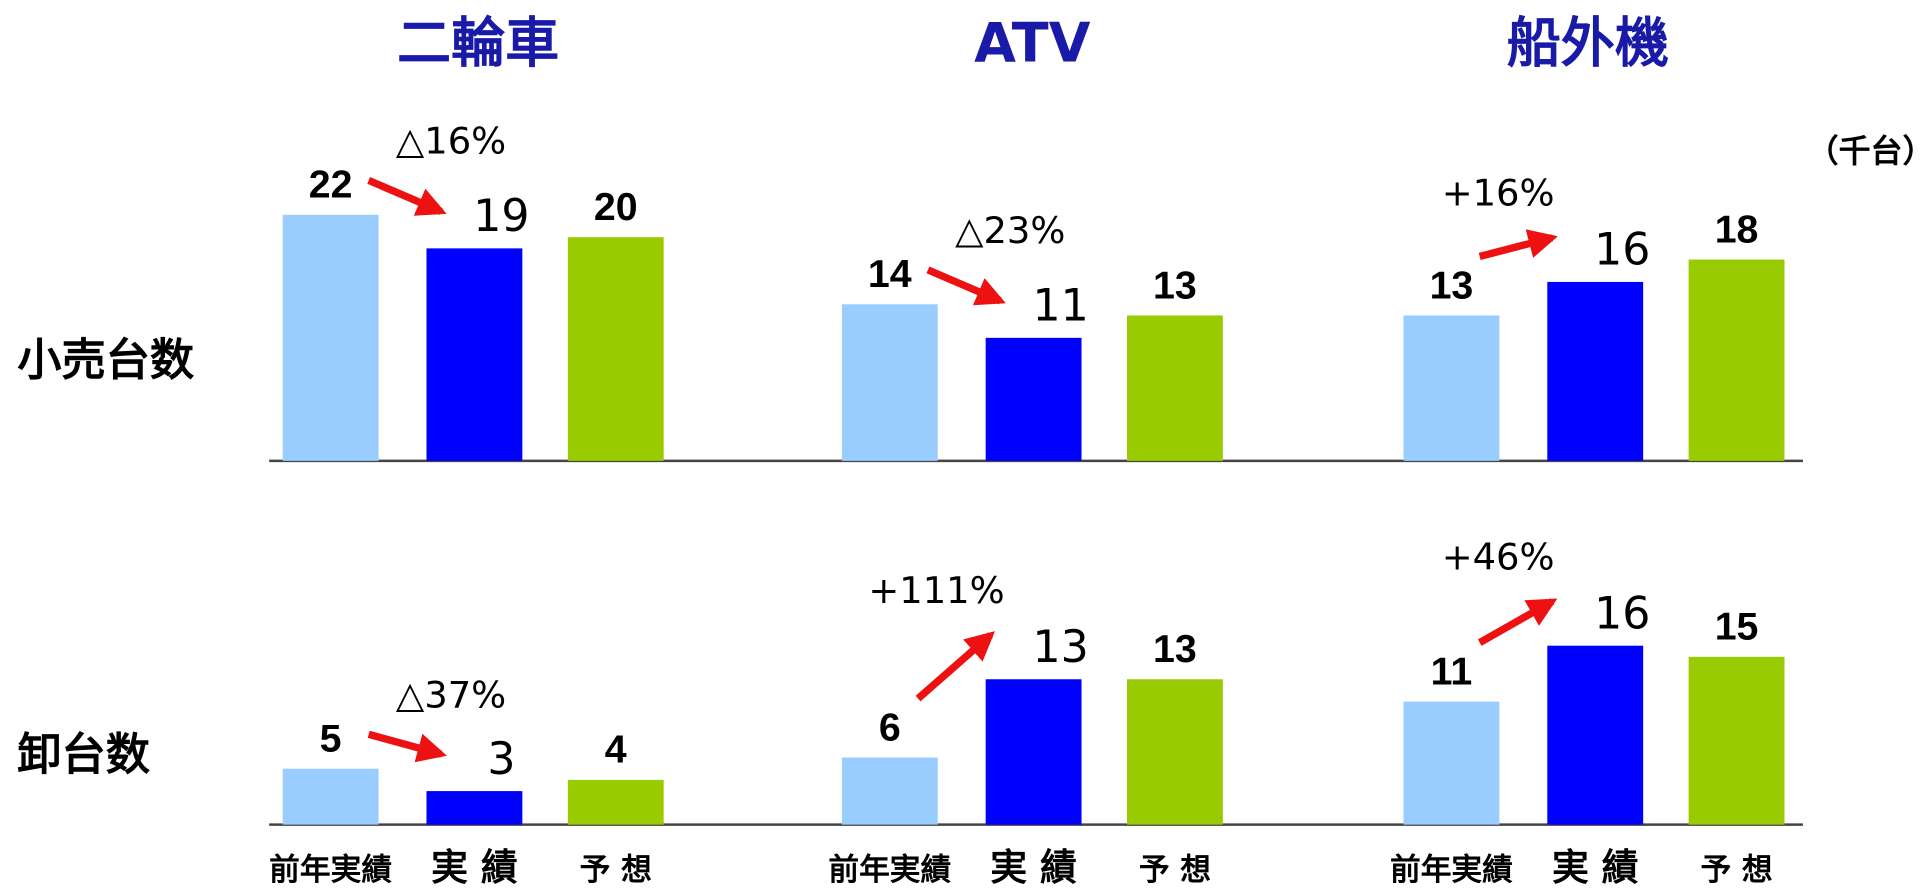 The height and width of the screenshot is (891, 1932). What do you see at coordinates (890, 274) in the screenshot?
I see `value-label: 14` at bounding box center [890, 274].